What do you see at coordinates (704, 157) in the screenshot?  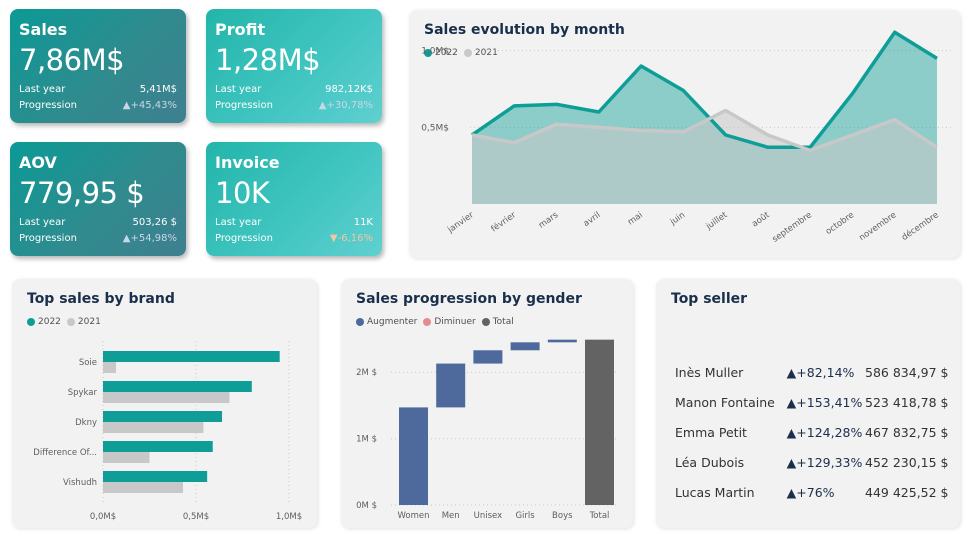 I see `series-area` at bounding box center [704, 157].